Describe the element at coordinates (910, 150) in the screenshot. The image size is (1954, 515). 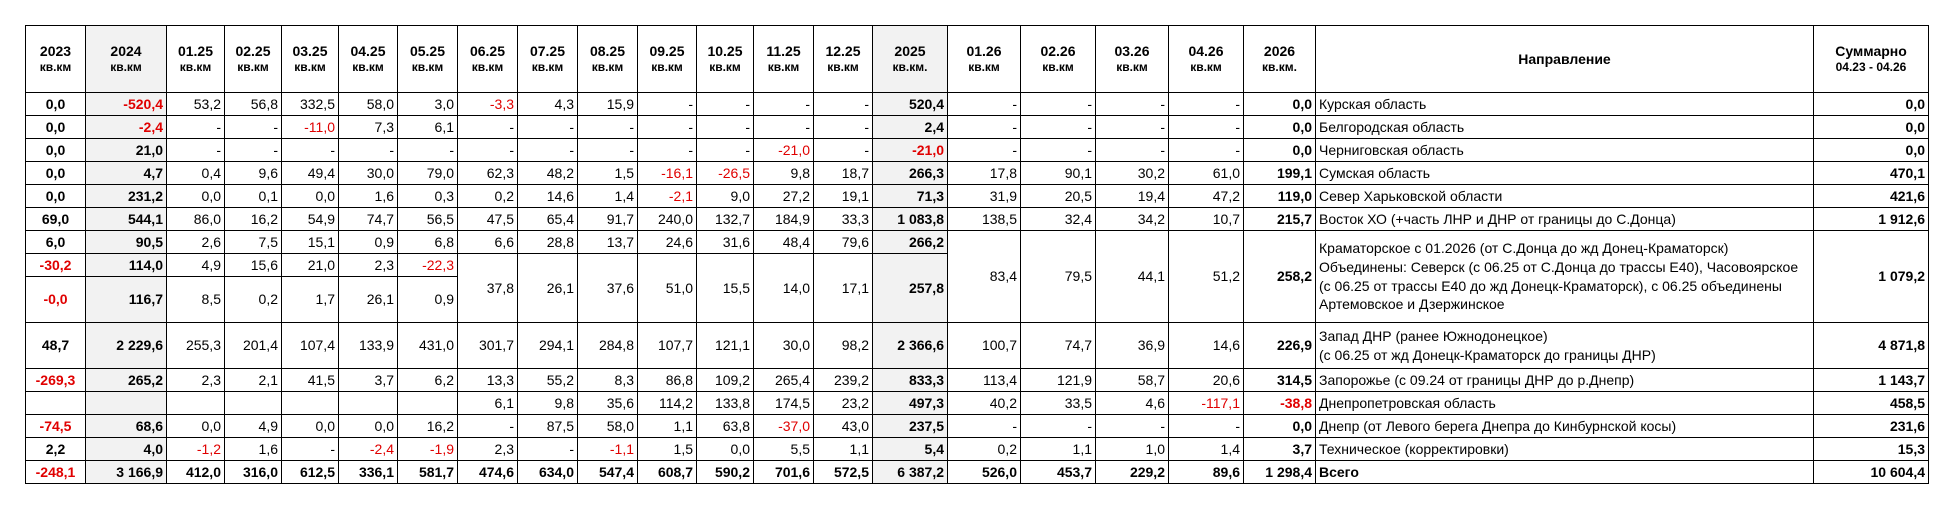
I see `value-cell: -21,0` at that location.